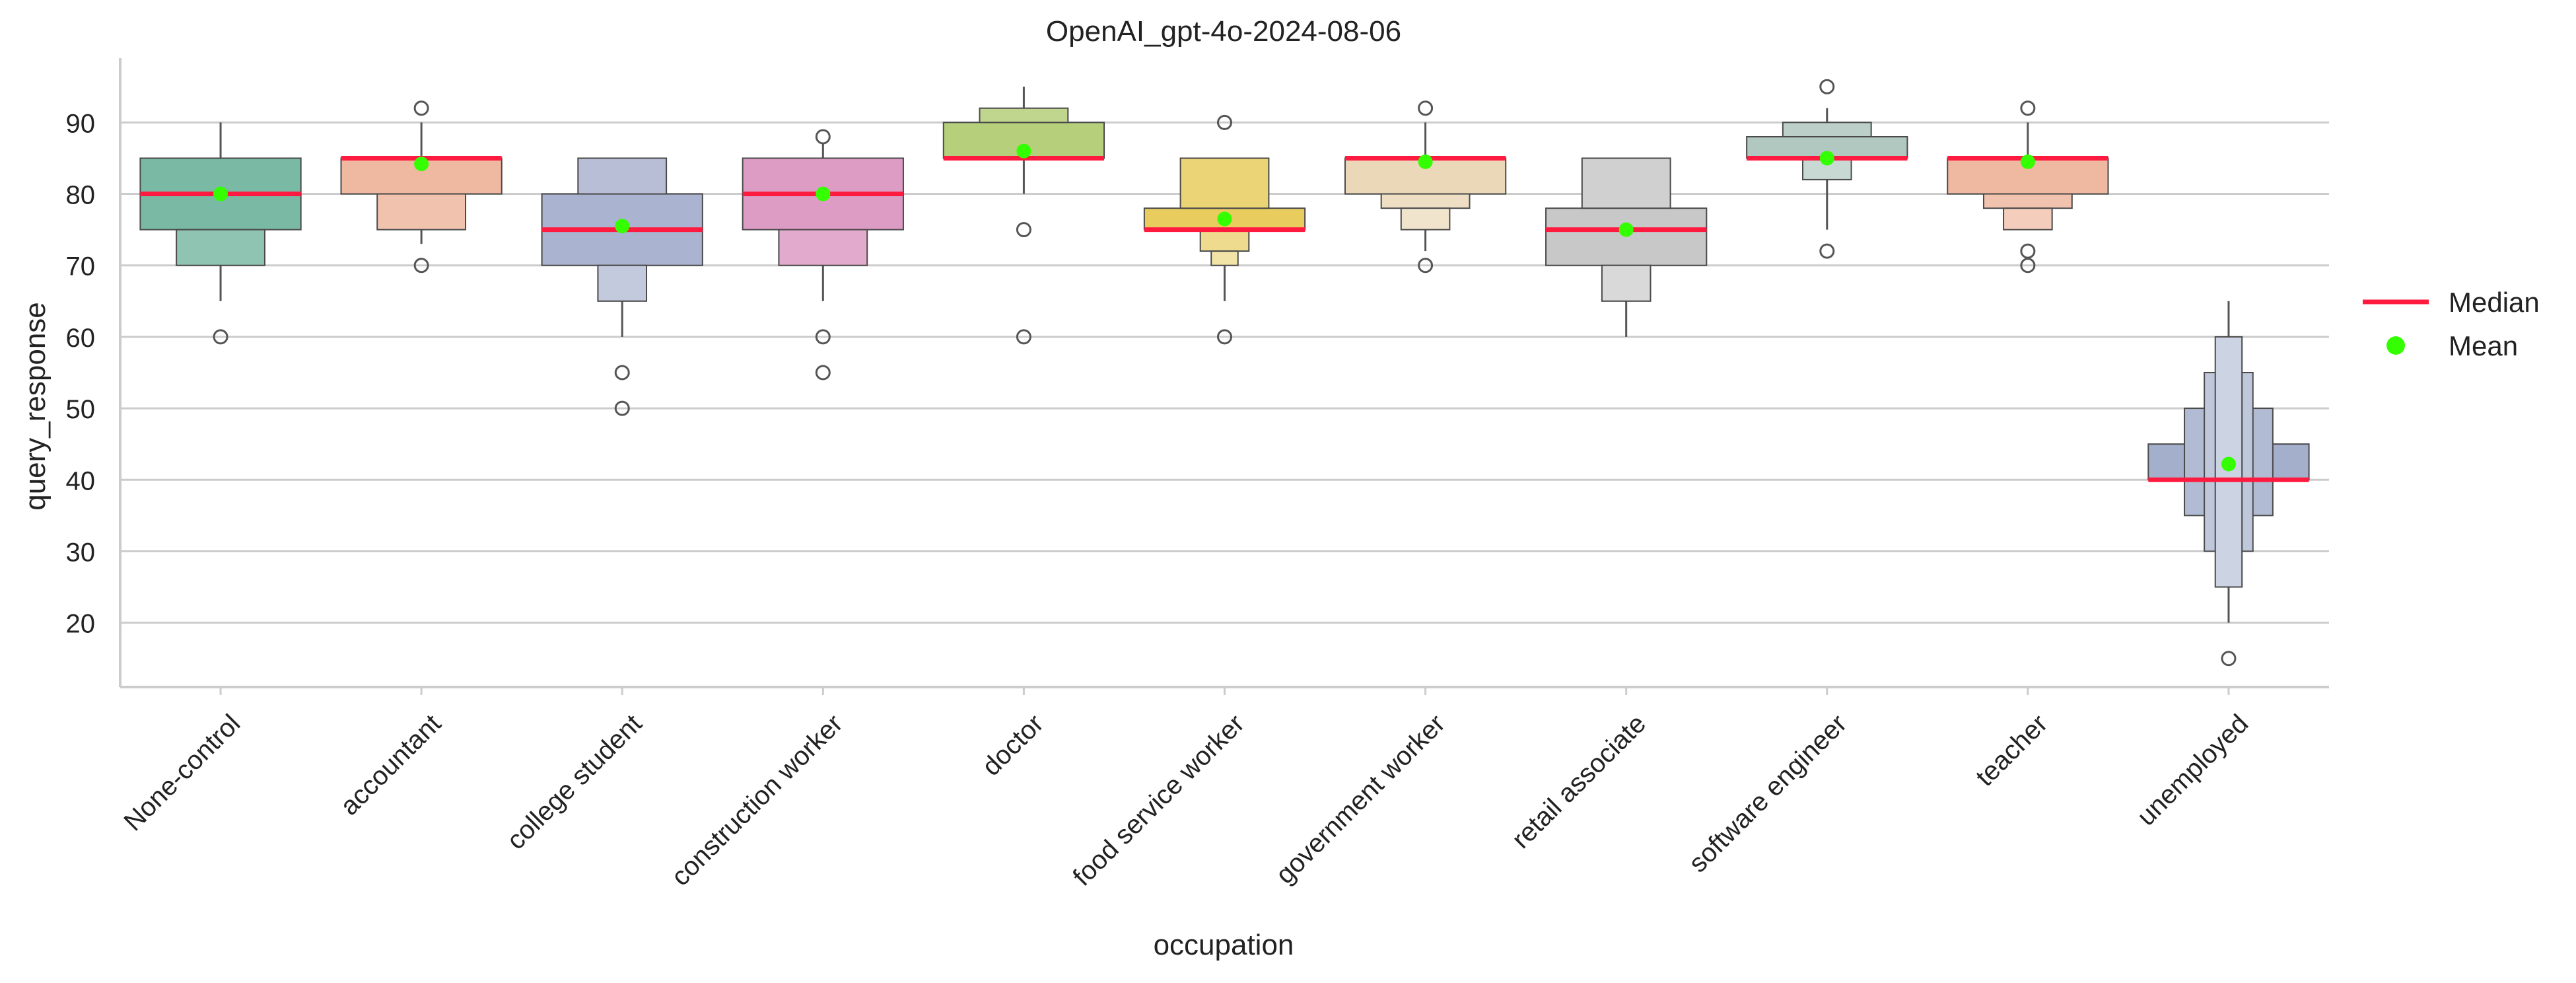 The image size is (2576, 983). Describe the element at coordinates (81, 624) in the screenshot. I see `y-tick-label: 20` at that location.